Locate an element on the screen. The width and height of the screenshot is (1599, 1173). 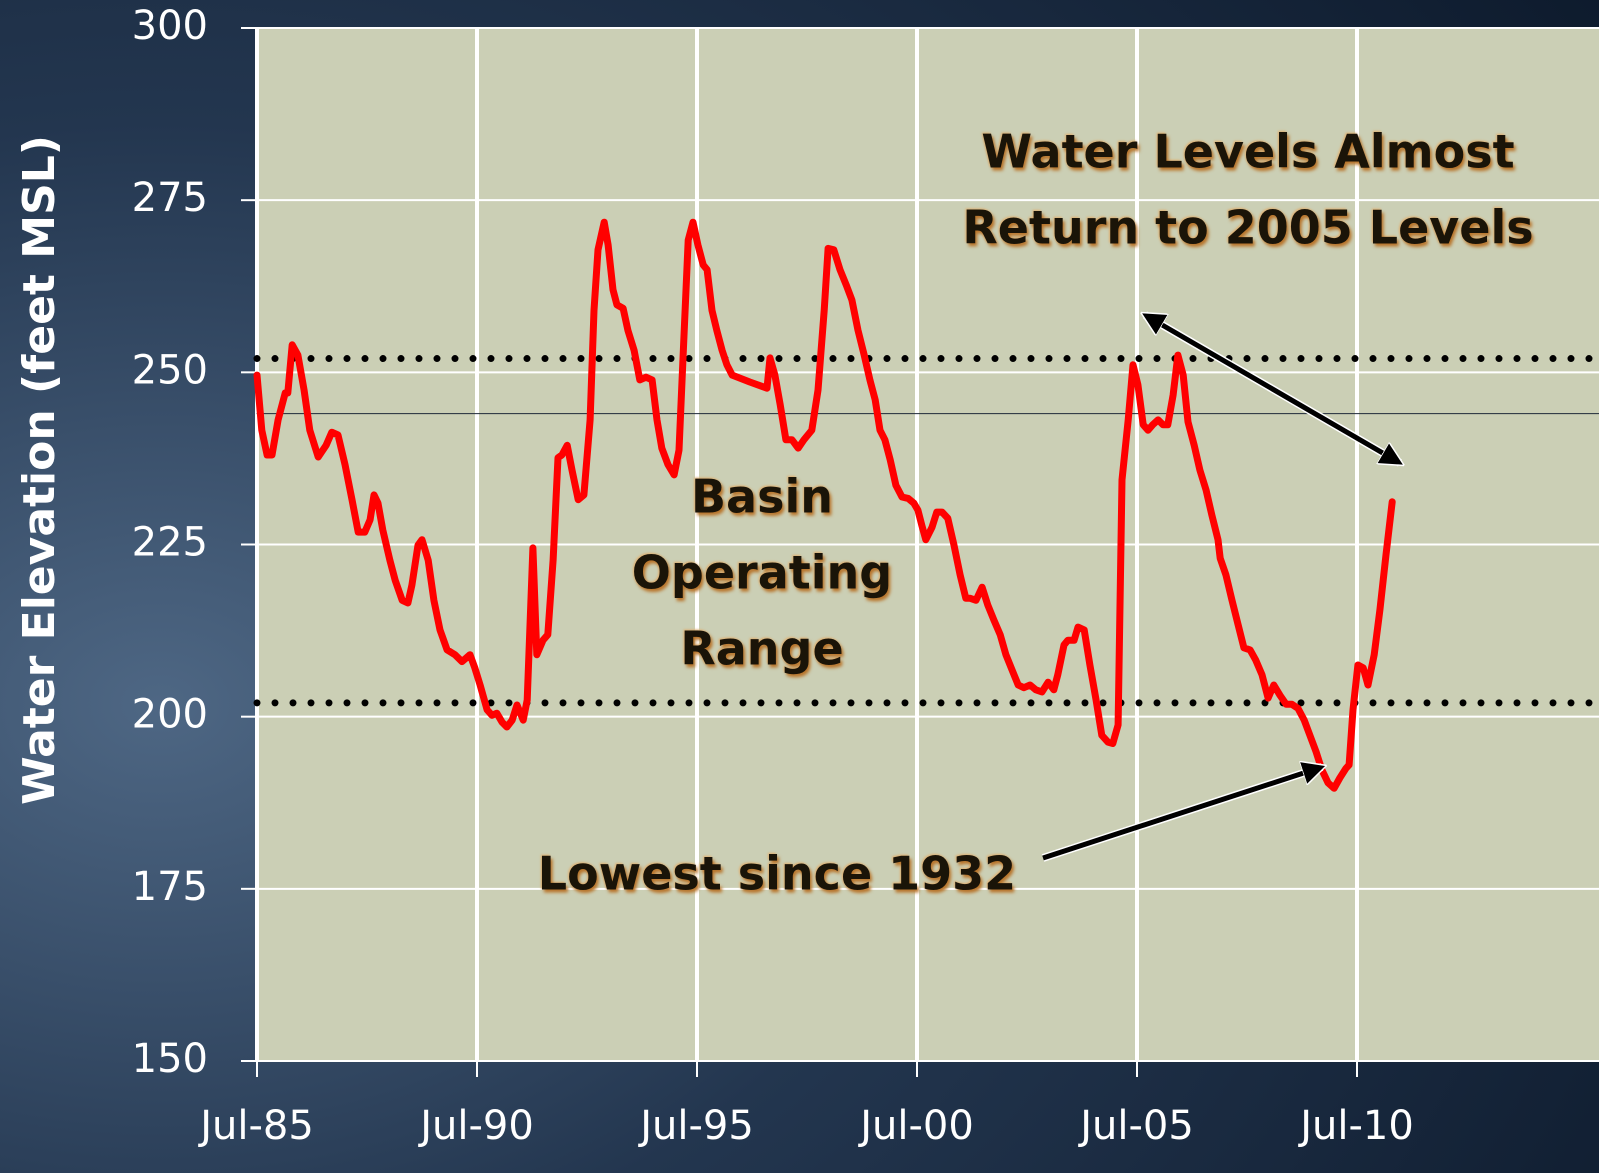
annotation: Return to 2005 Levels is located at coordinates (1247, 228).